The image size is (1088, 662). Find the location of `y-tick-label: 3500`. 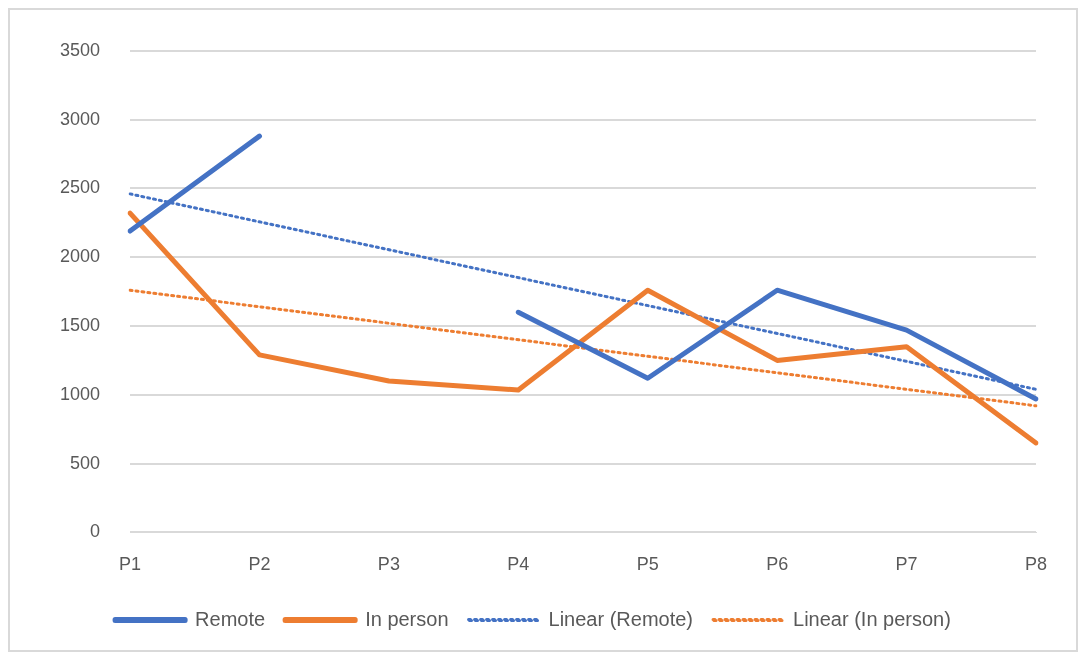

y-tick-label: 3500 is located at coordinates (80, 49).